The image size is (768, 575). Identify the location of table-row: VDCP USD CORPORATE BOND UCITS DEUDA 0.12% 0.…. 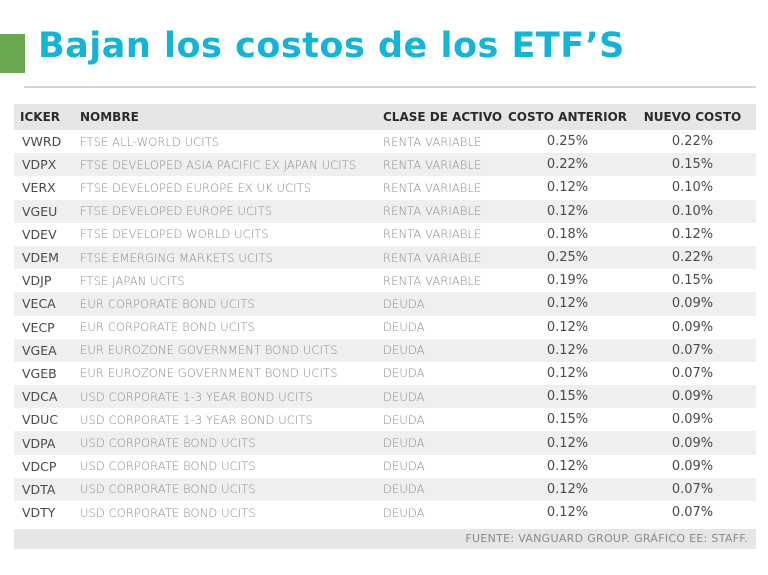
(385, 466).